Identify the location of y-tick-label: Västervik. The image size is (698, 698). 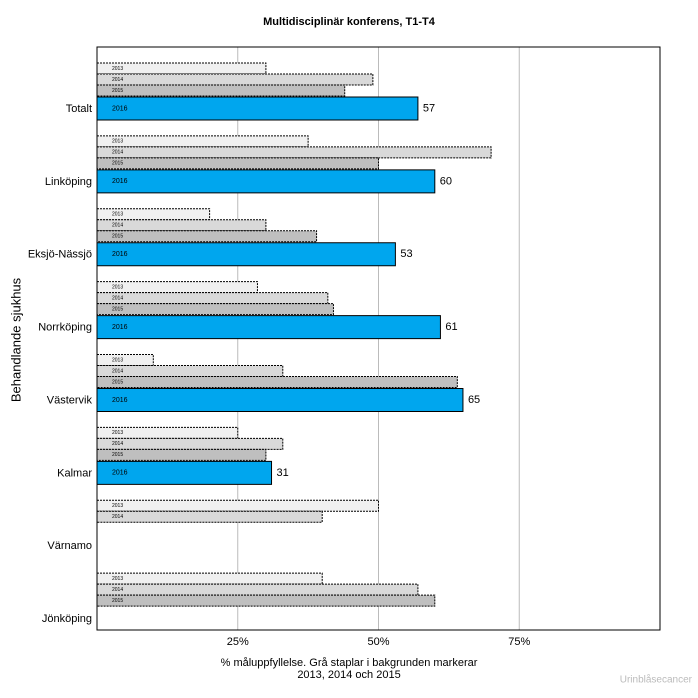
(70, 400).